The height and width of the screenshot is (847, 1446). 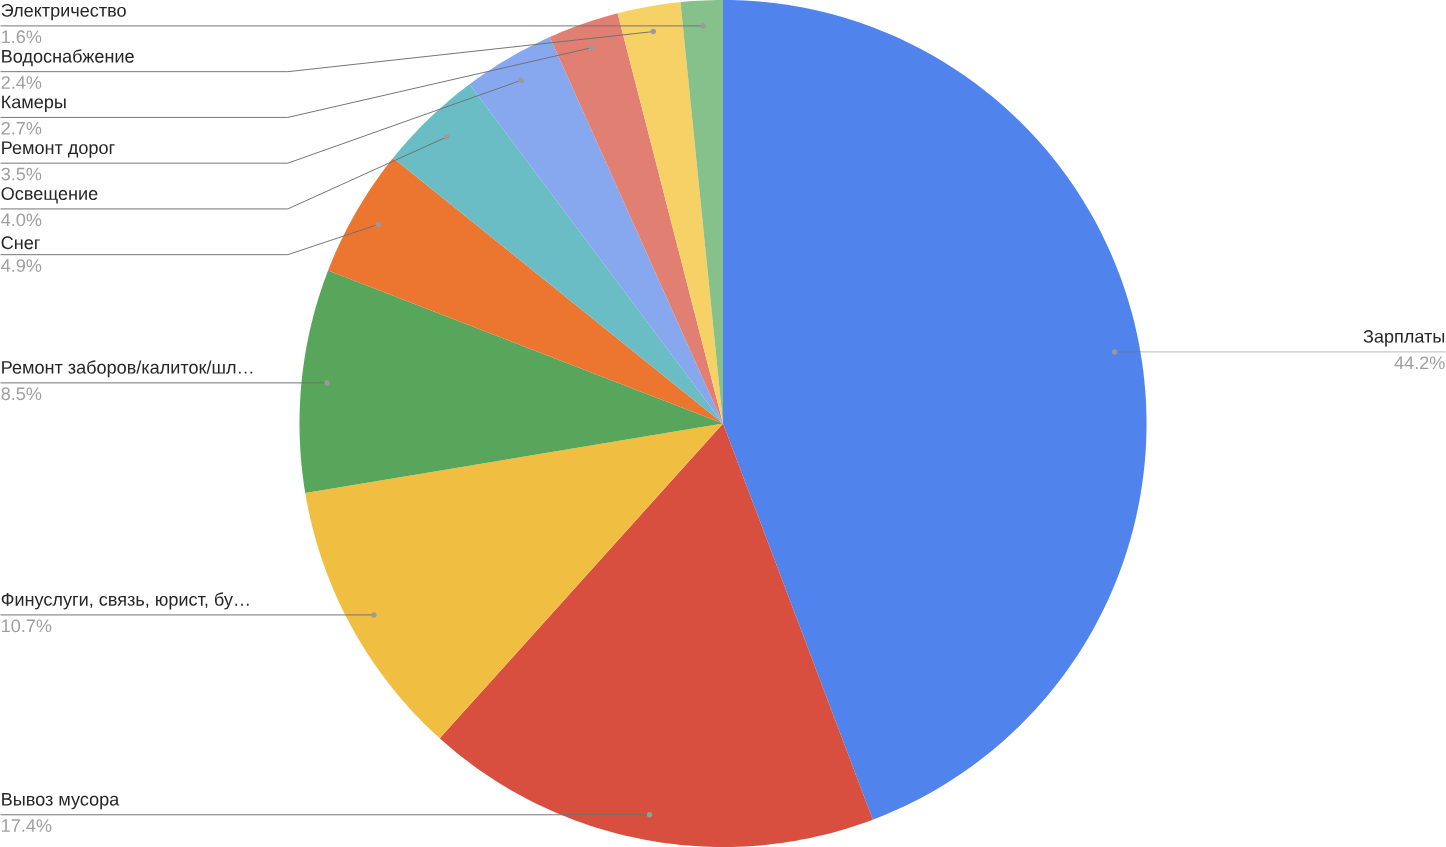 I want to click on slice-label: Камеры, so click(x=34, y=103).